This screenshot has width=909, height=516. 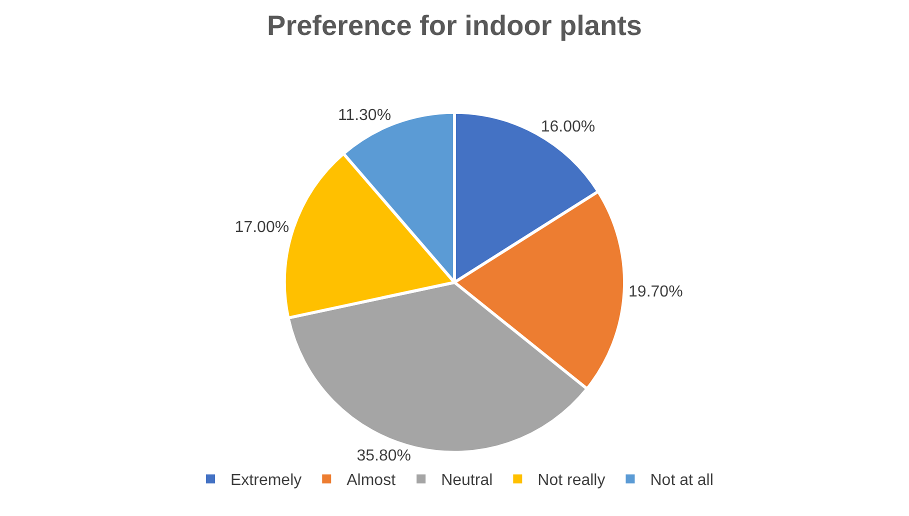 I want to click on data-label: 11.30%, so click(x=365, y=115).